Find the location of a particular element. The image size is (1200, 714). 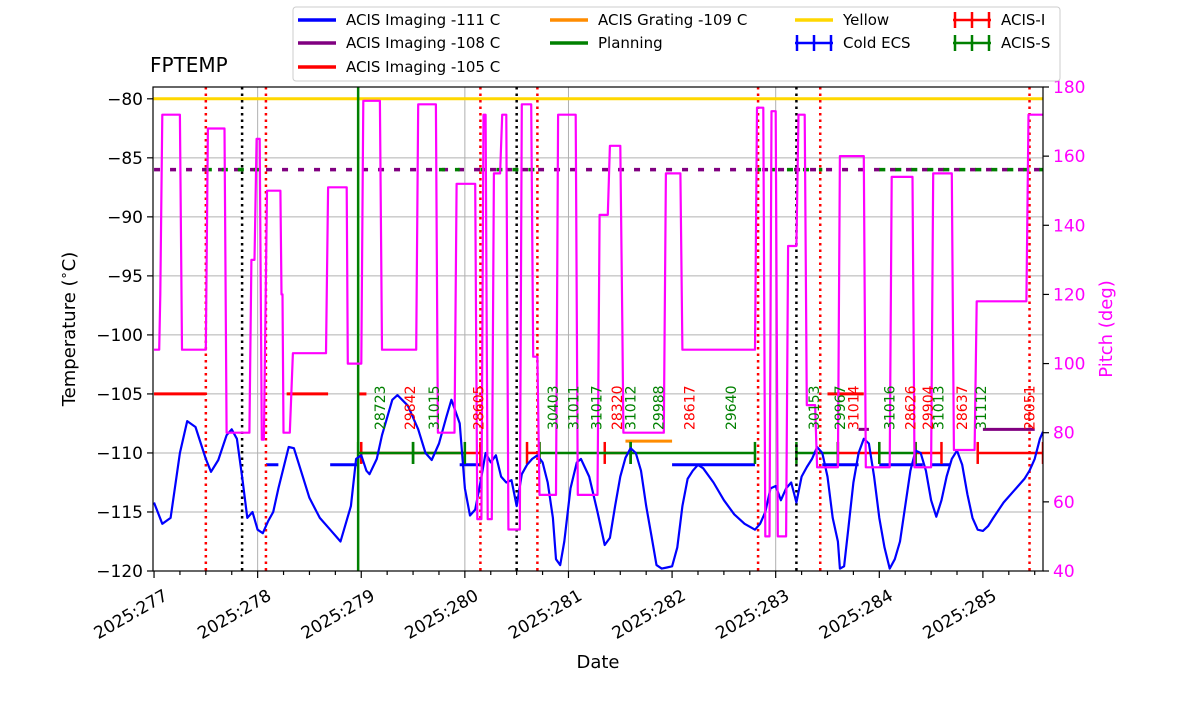

obsid-label: 29988 is located at coordinates (660, 407).